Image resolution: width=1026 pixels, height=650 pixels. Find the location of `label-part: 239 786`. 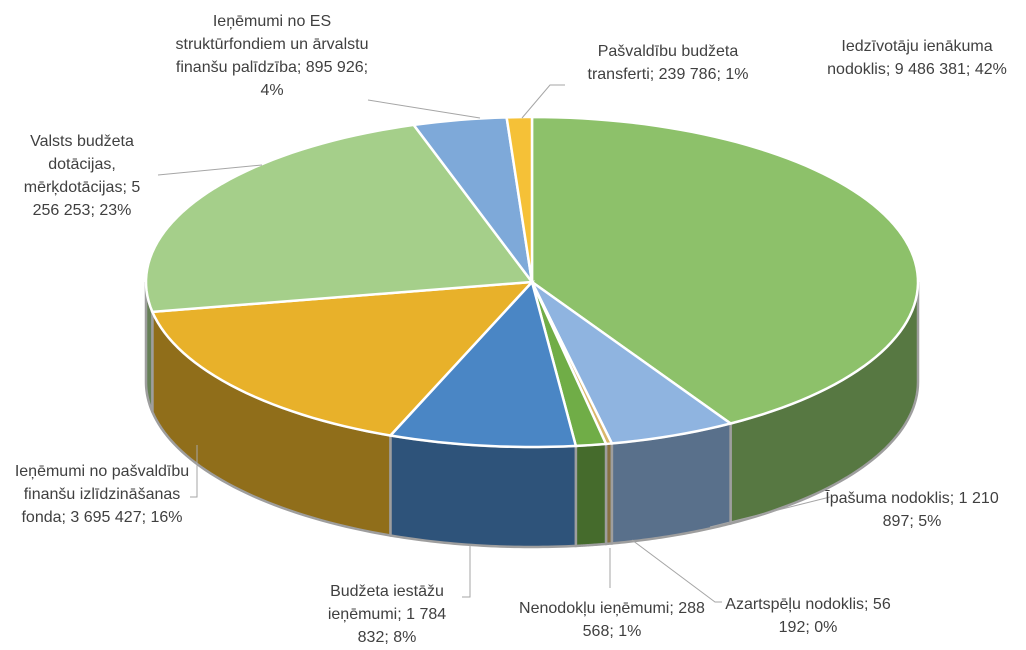

label-part: 239 786 is located at coordinates (687, 74).